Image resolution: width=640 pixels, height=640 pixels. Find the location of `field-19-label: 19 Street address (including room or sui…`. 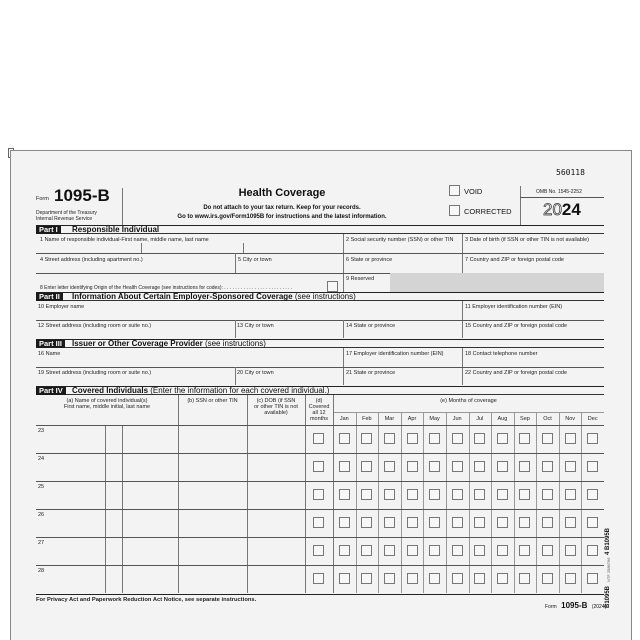

field-19-label: 19 Street address (including room or sui… is located at coordinates (95, 373).